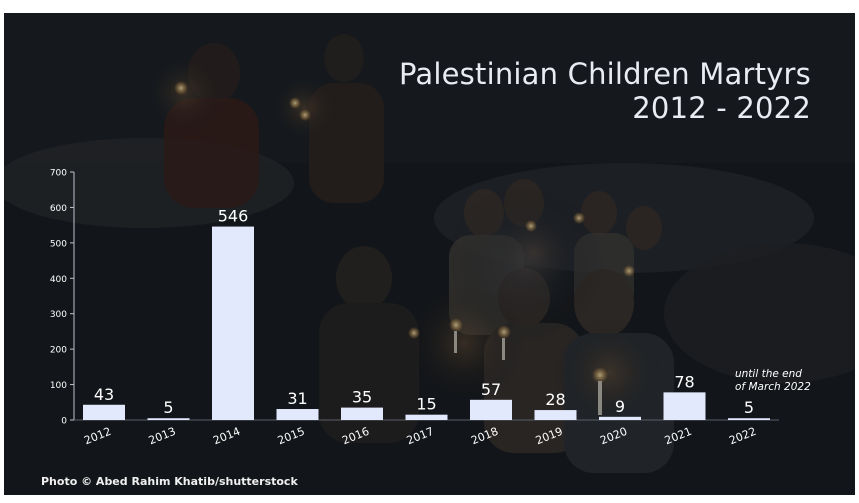 The height and width of the screenshot is (503, 859). I want to click on chart-title: Palestinian Children Martyrs 2012 - 2022, so click(605, 91).